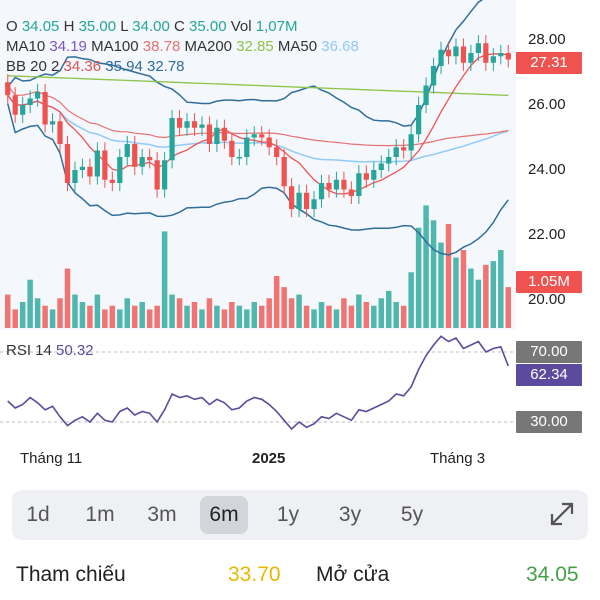  Describe the element at coordinates (82, 66) in the screenshot. I see `bb-mid-value: 34.36` at that location.